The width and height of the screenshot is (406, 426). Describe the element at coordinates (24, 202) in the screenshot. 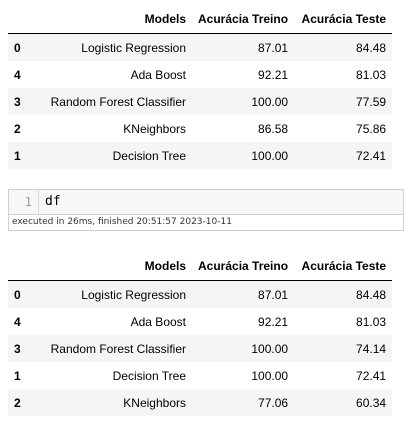

I see `line-number: 1` at that location.